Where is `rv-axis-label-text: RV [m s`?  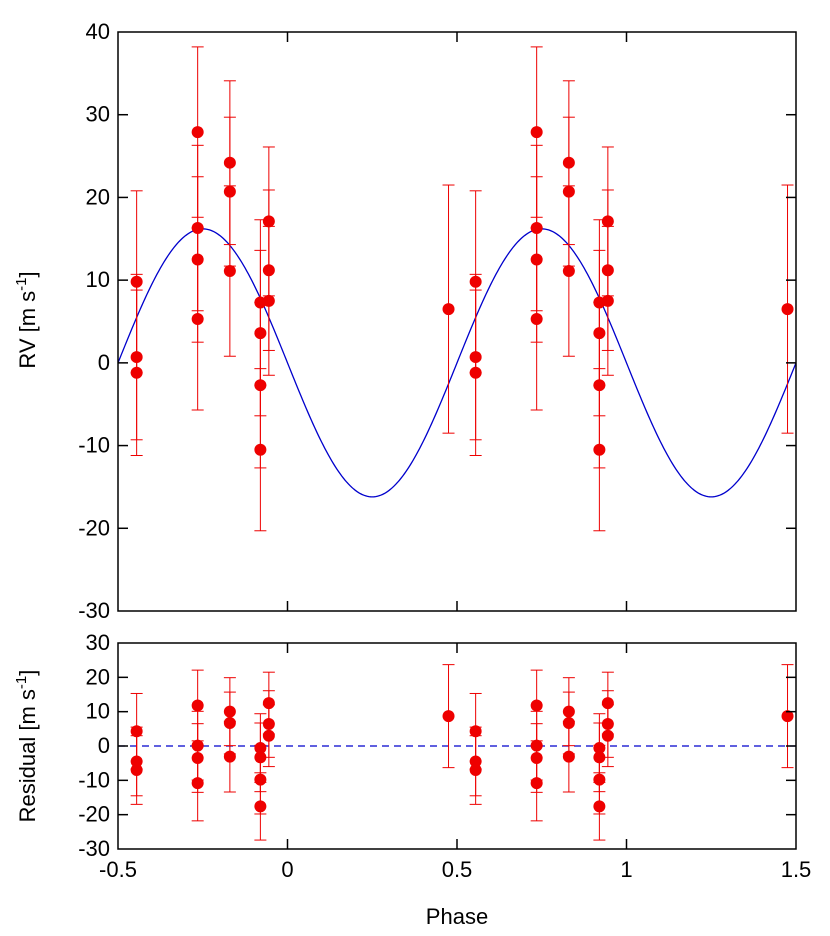
rv-axis-label-text: RV [m s is located at coordinates (27, 330).